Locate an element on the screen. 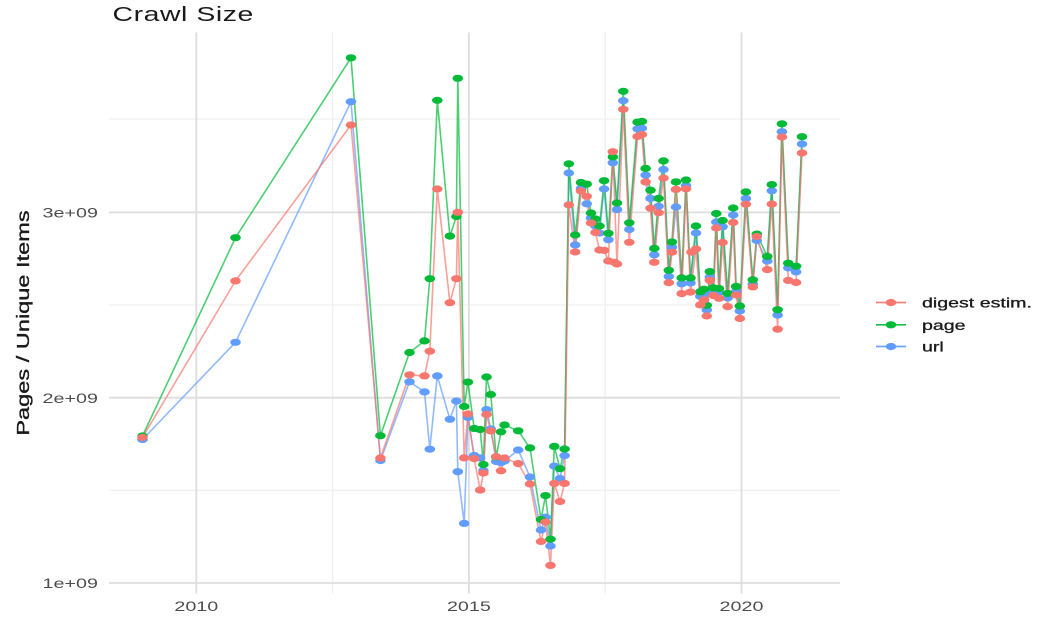  svg-text: digest estim. is located at coordinates (977, 303).